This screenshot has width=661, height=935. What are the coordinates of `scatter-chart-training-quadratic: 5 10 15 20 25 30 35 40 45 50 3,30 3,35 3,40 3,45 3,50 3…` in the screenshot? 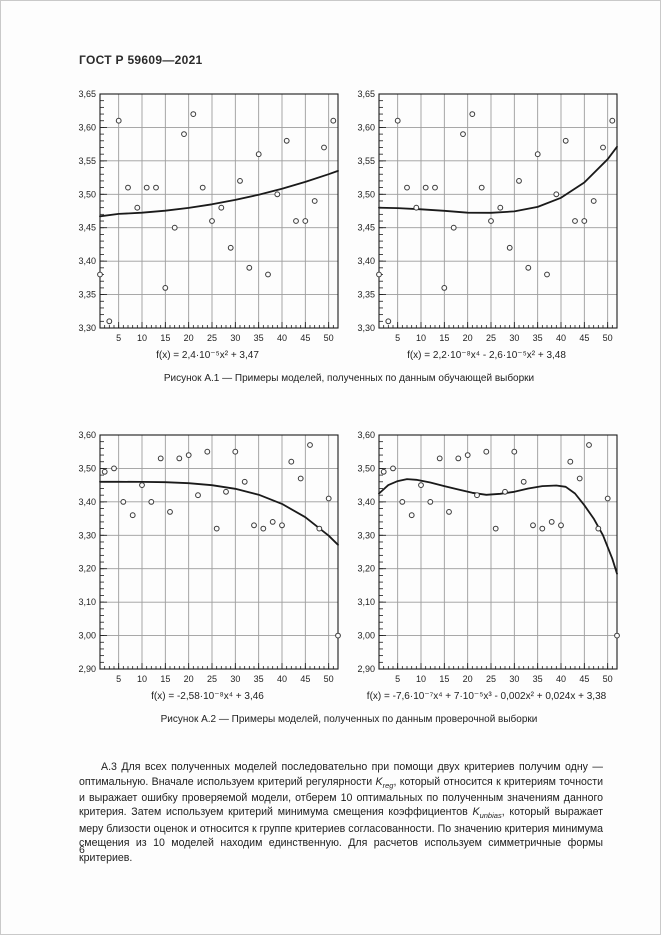 It's located at (208, 216).